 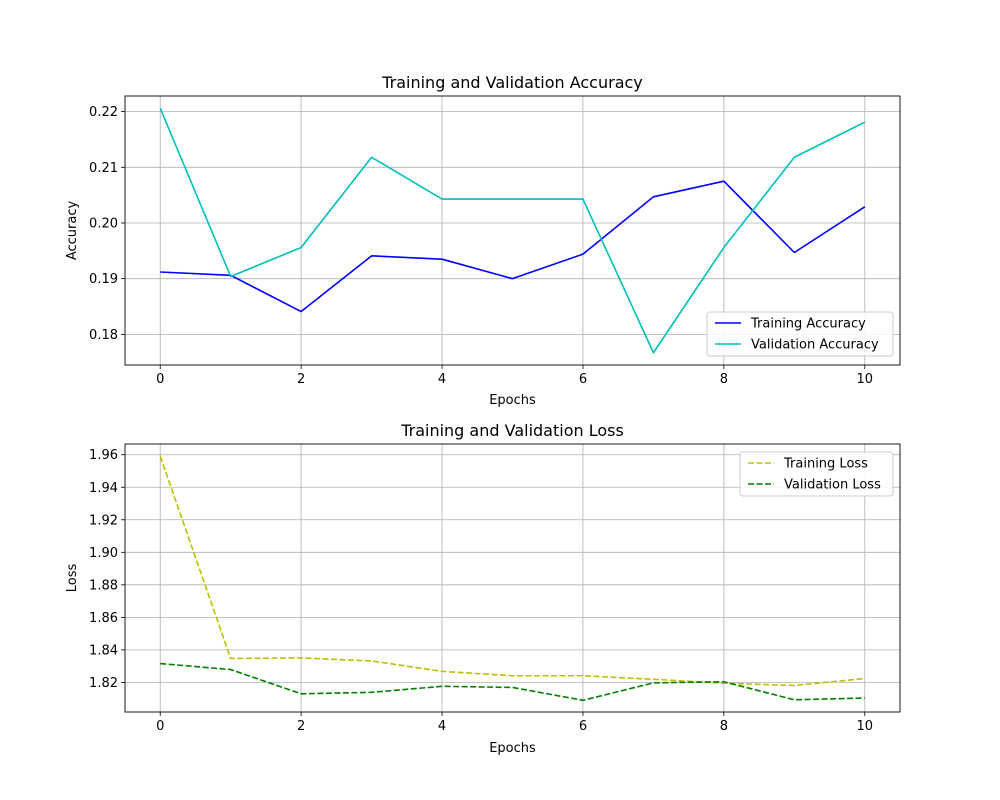 What do you see at coordinates (864, 726) in the screenshot?
I see `loss-x-tick-label: 10` at bounding box center [864, 726].